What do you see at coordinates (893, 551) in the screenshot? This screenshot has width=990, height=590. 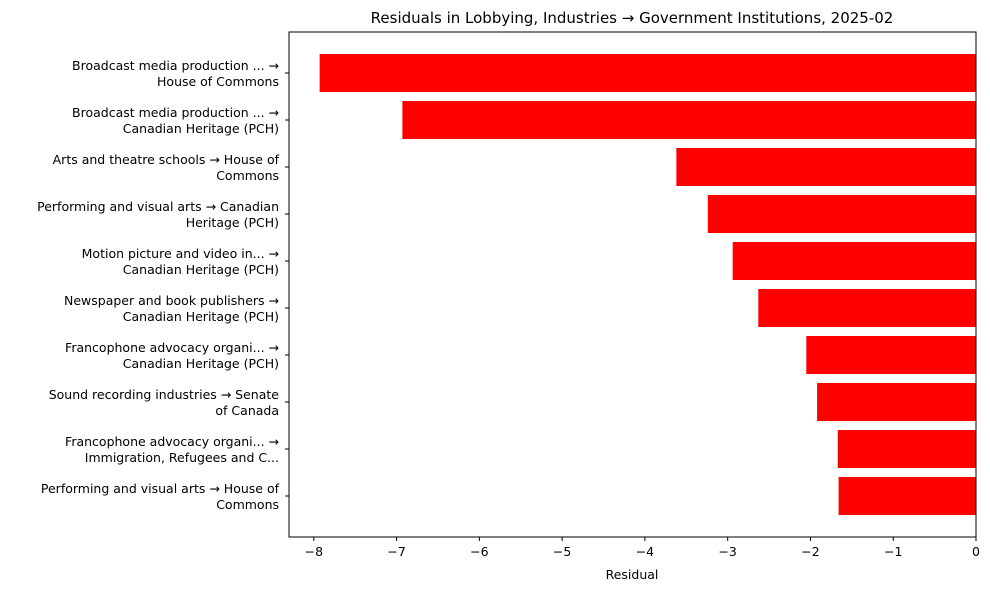 I see `x-tick-label: −1` at bounding box center [893, 551].